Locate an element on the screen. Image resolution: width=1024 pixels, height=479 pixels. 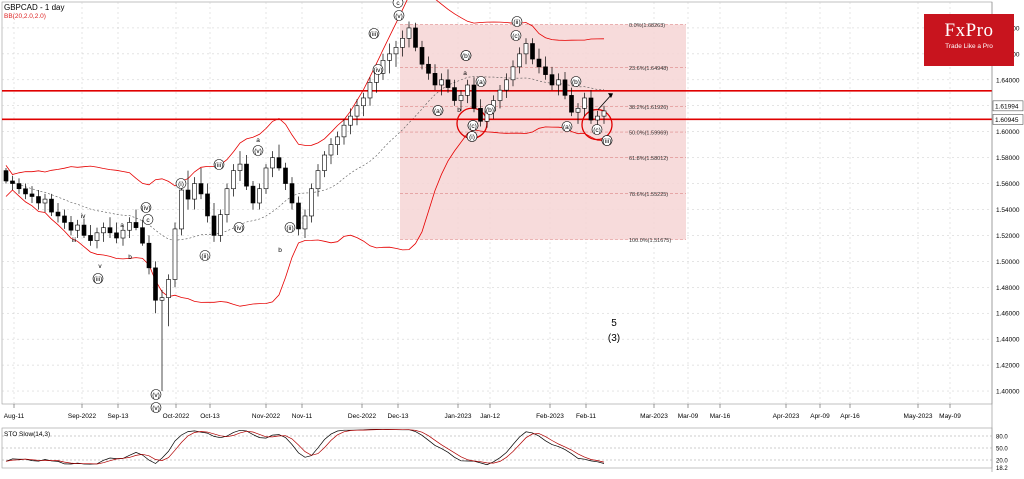
indicator-label: BB(20,2.0,2.0) is located at coordinates (25, 16).